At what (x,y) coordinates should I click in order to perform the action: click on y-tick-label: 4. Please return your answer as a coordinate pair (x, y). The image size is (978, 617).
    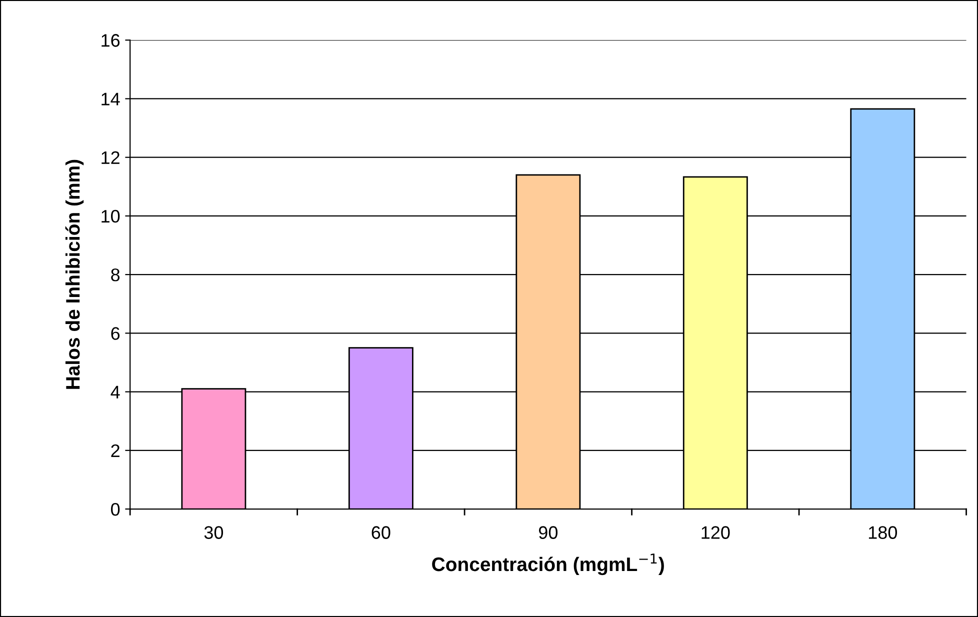
    Looking at the image, I should click on (115, 392).